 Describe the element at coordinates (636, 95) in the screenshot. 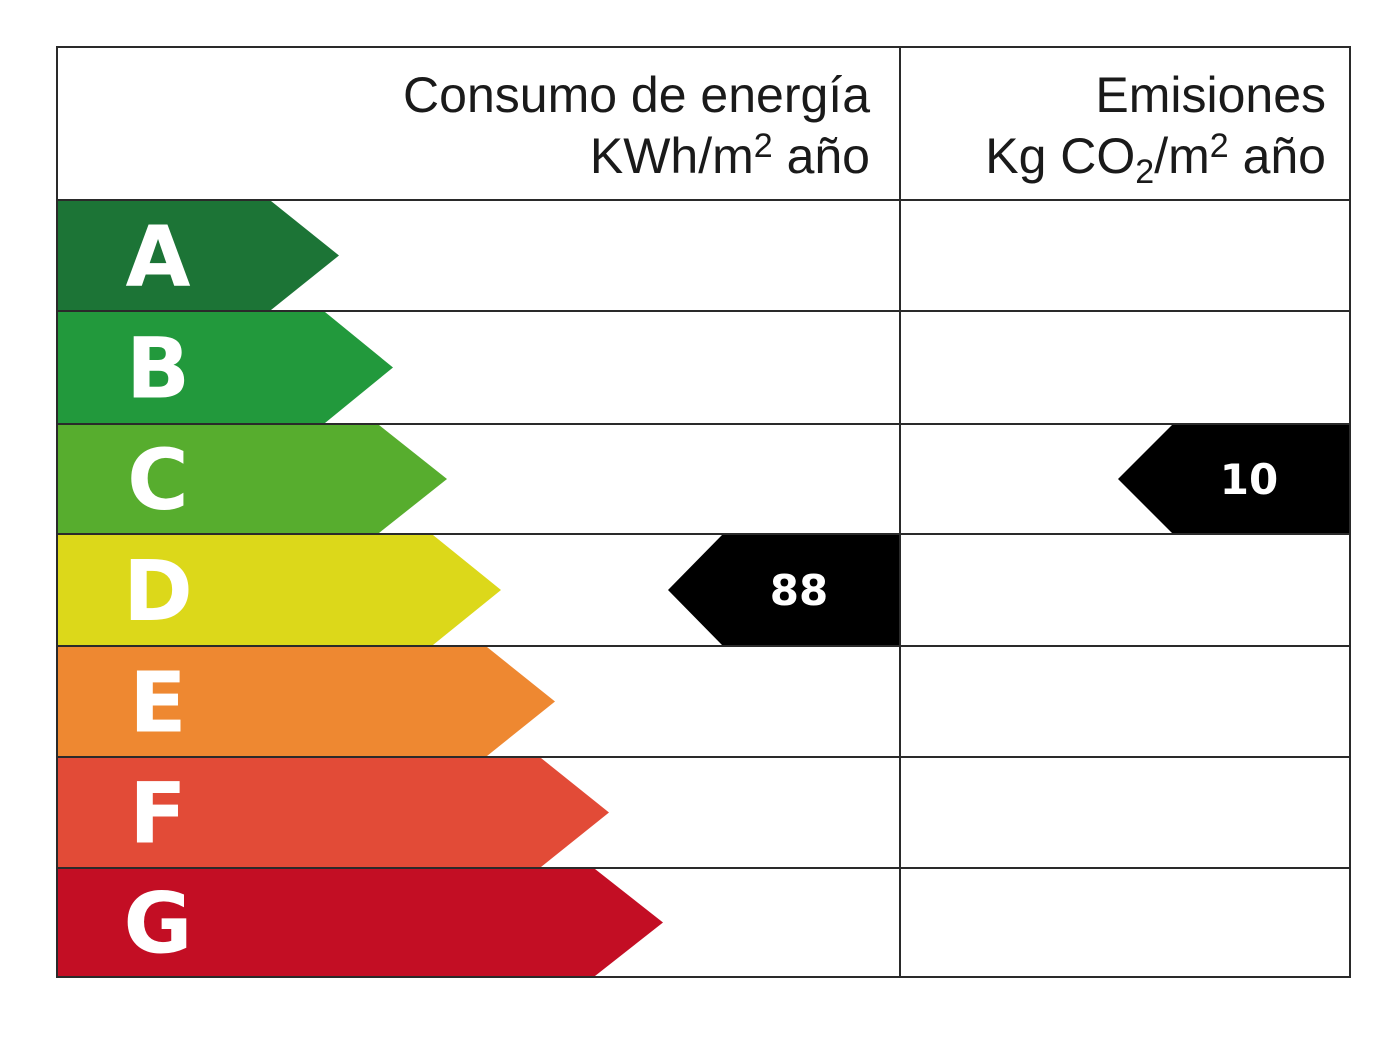

I see `energy-header-title: Consumo de energía` at that location.